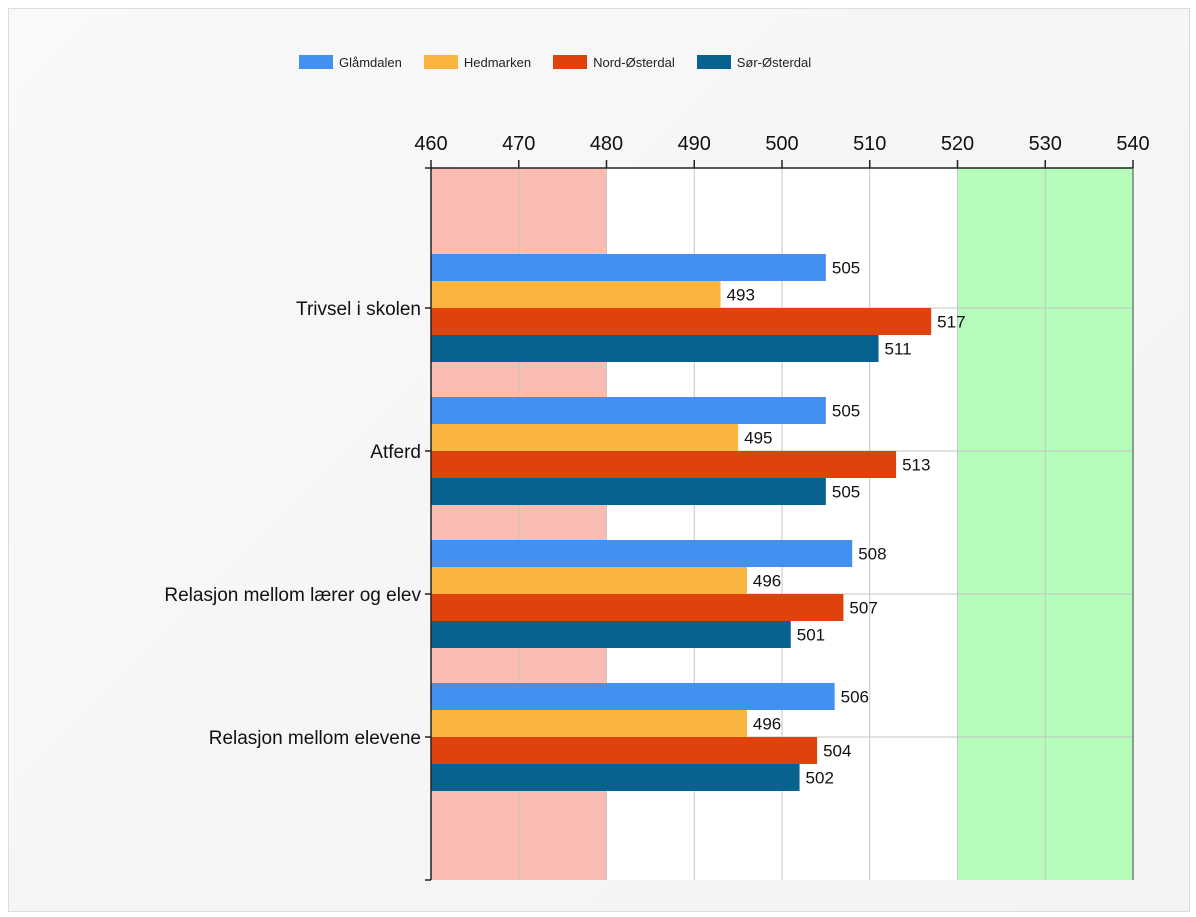  What do you see at coordinates (395, 452) in the screenshot?
I see `category-label: Atferd` at bounding box center [395, 452].